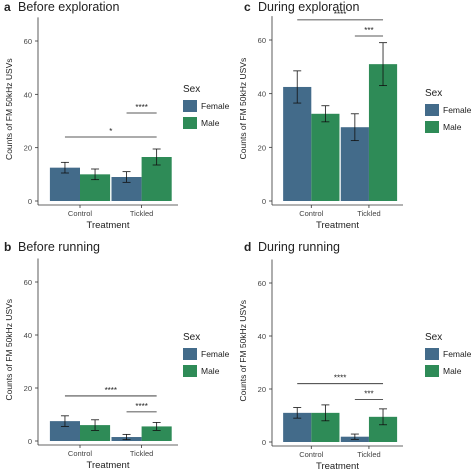  What do you see at coordinates (247, 7) in the screenshot?
I see `panel-letter: c` at bounding box center [247, 7].